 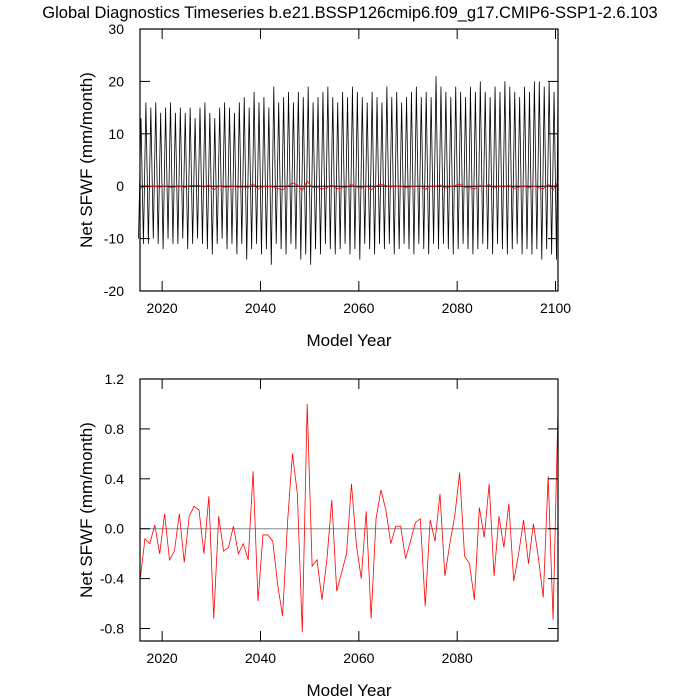 What do you see at coordinates (112, 629) in the screenshot?
I see `y-tick-label: -0.8` at bounding box center [112, 629].